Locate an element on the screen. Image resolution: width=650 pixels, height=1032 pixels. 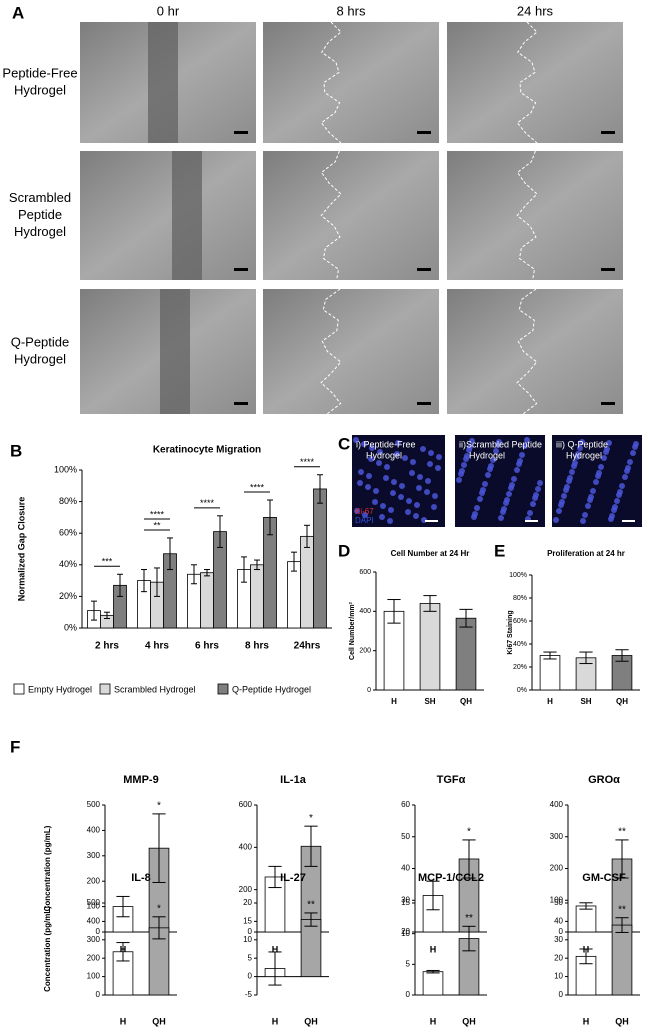
y-tick-label: -5 is located at coordinates (249, 994).